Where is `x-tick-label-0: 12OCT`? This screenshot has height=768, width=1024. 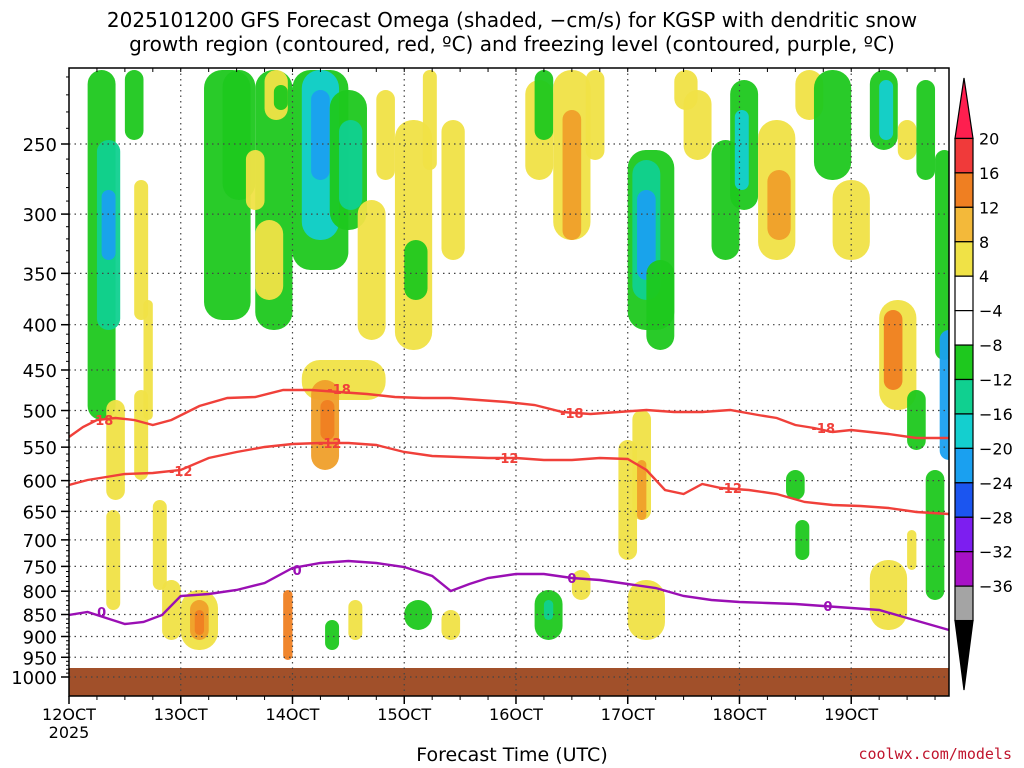
x-tick-label-0: 12OCT is located at coordinates (69, 714).